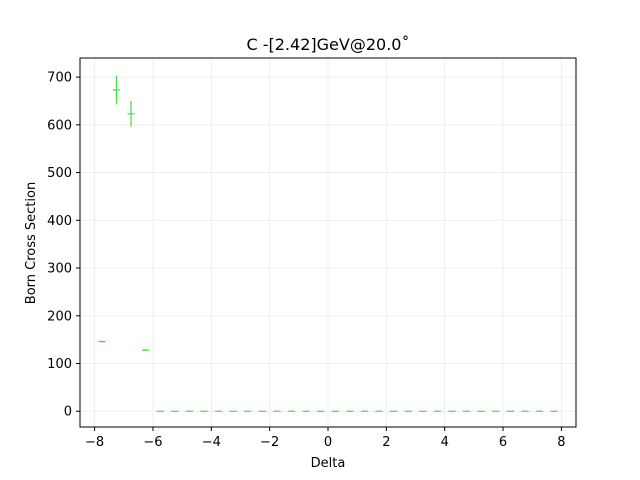 This screenshot has height=480, width=640. I want to click on x-tick-label: 0, so click(328, 442).